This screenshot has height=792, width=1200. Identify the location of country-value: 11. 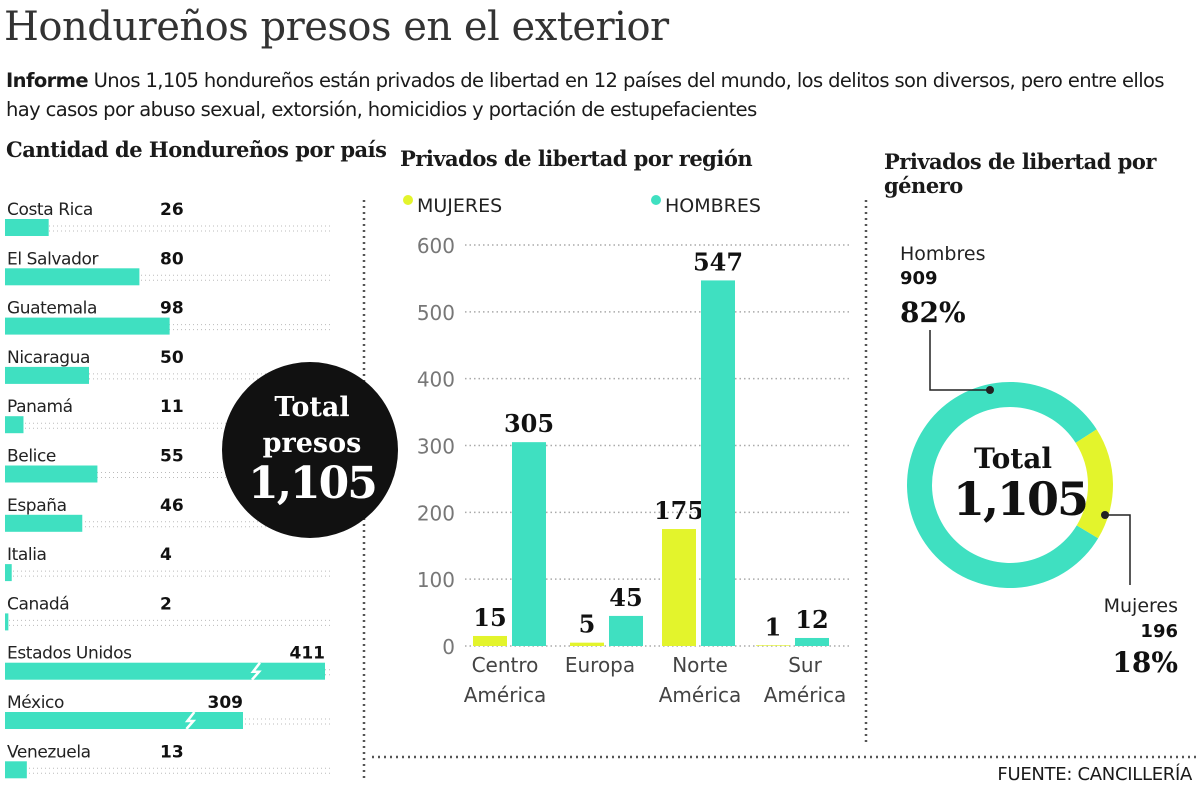
(172, 407).